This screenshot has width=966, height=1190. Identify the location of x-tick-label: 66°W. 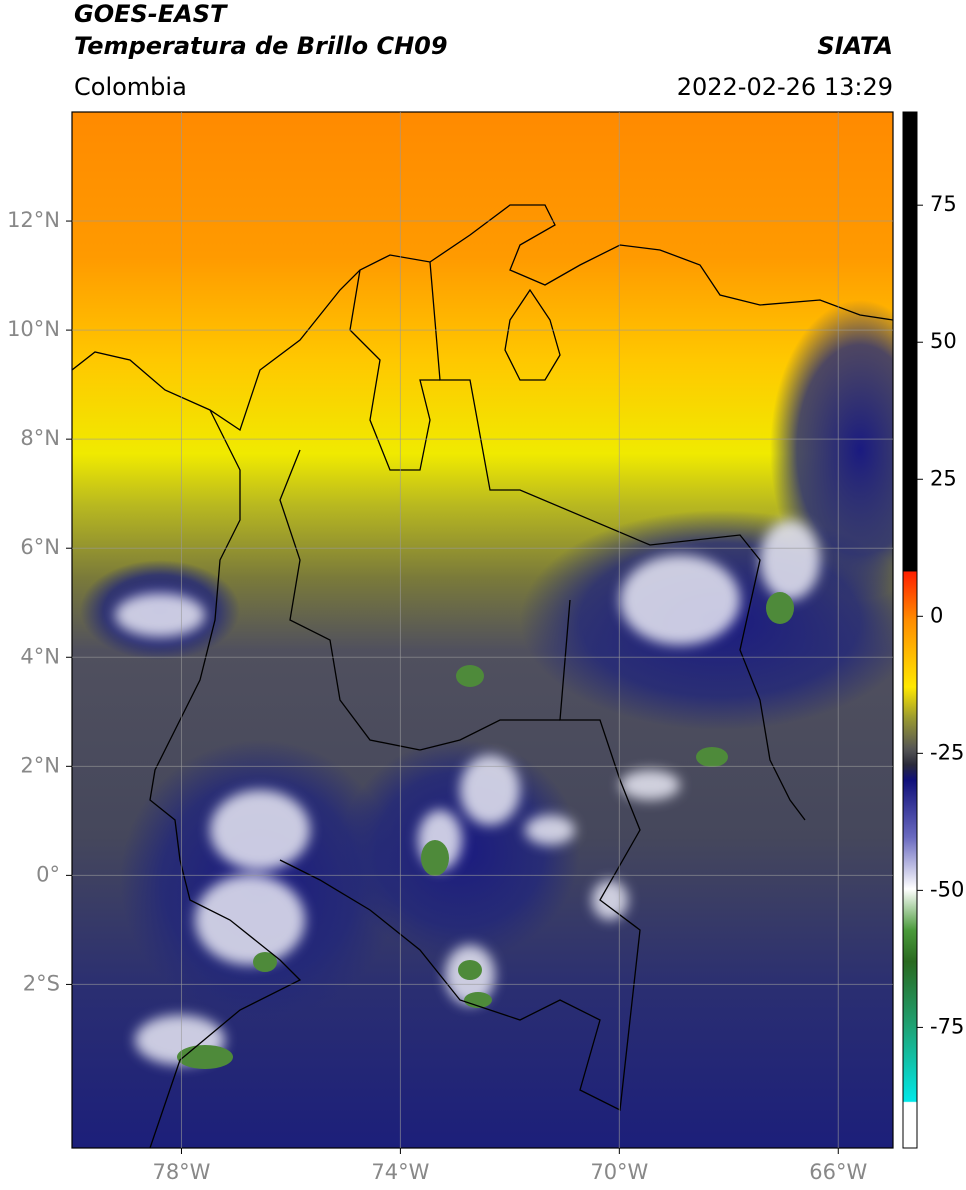
(838, 1172).